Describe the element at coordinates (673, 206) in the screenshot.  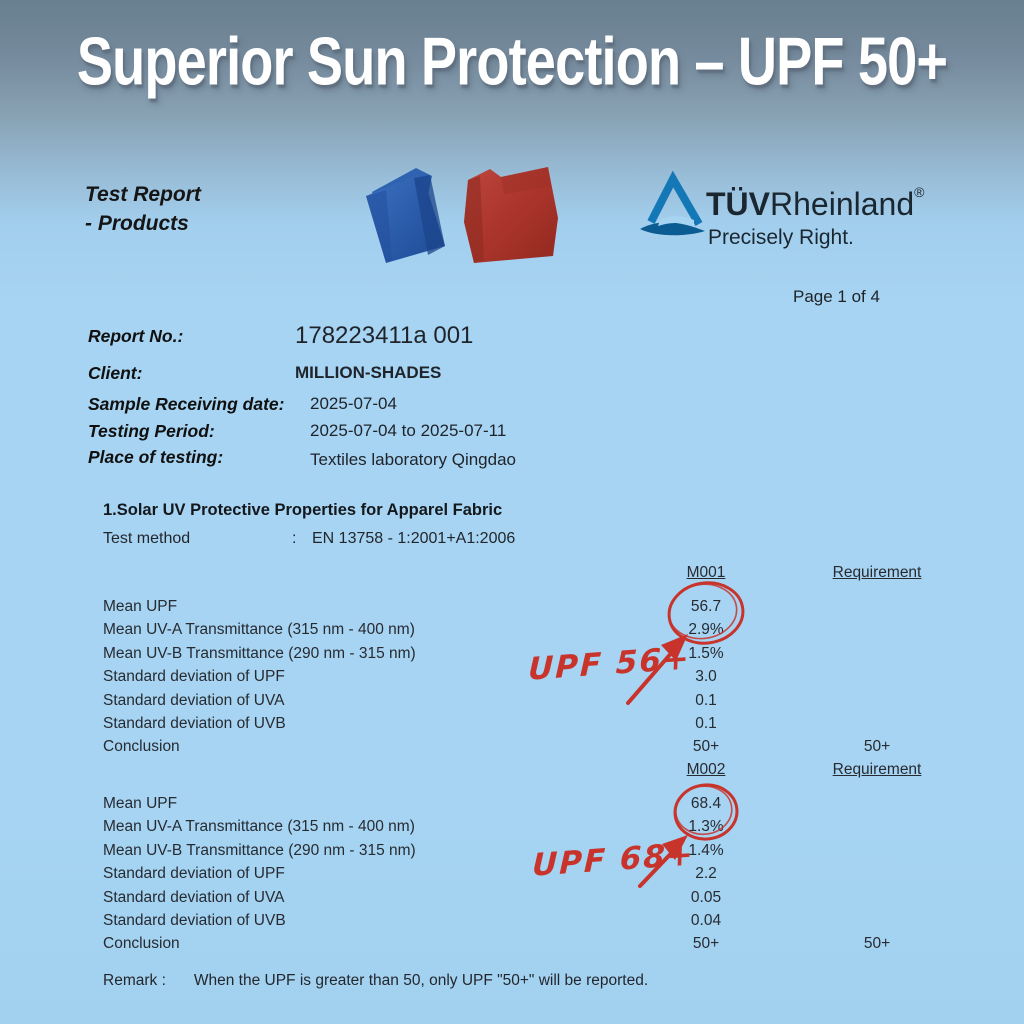
I see `tuv-triangle-logo-icon` at that location.